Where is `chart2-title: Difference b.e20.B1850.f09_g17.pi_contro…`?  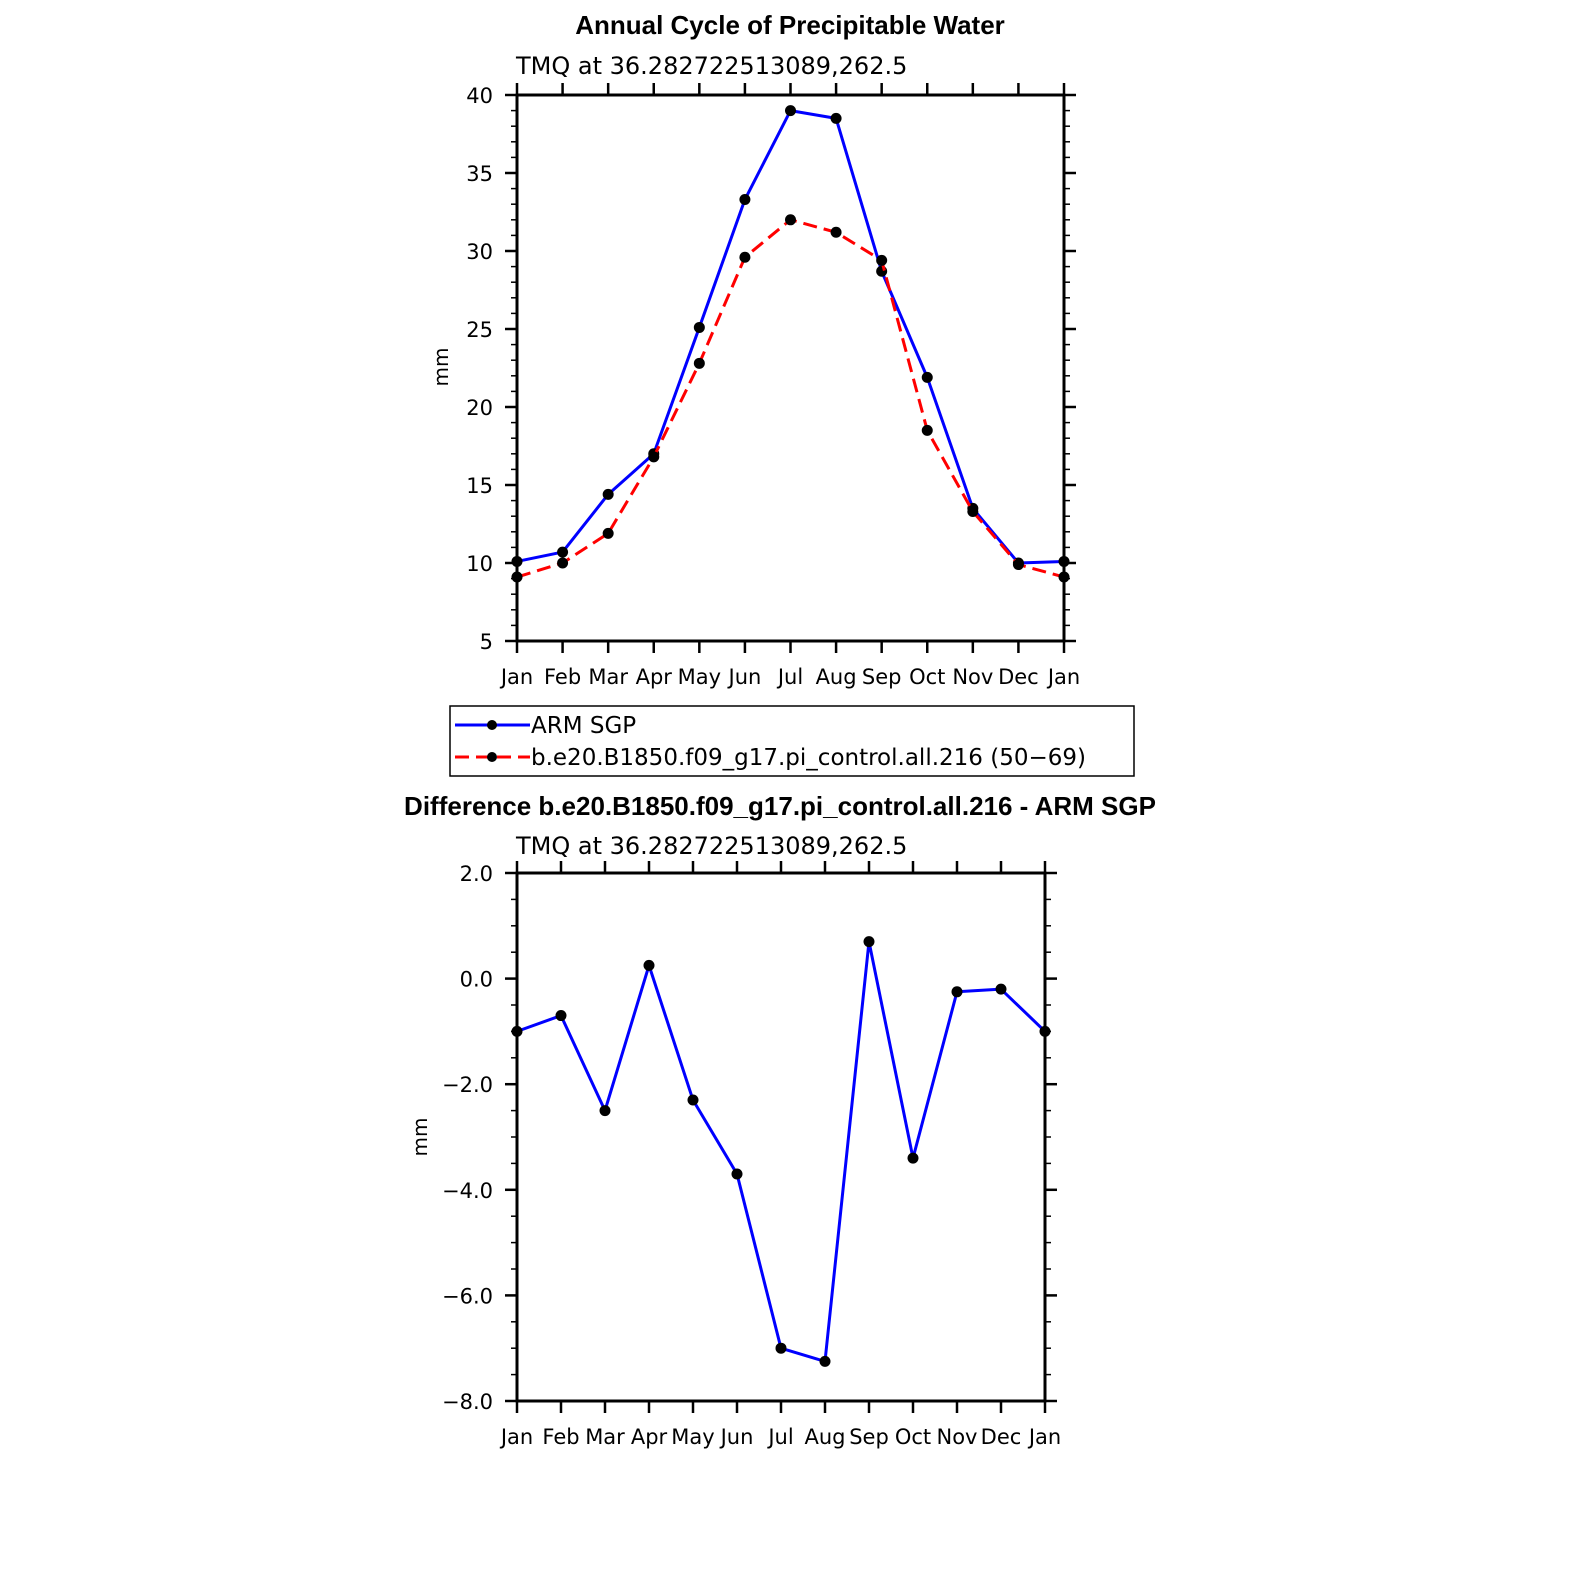
chart2-title: Difference b.e20.B1850.f09_g17.pi_contro… is located at coordinates (780, 806).